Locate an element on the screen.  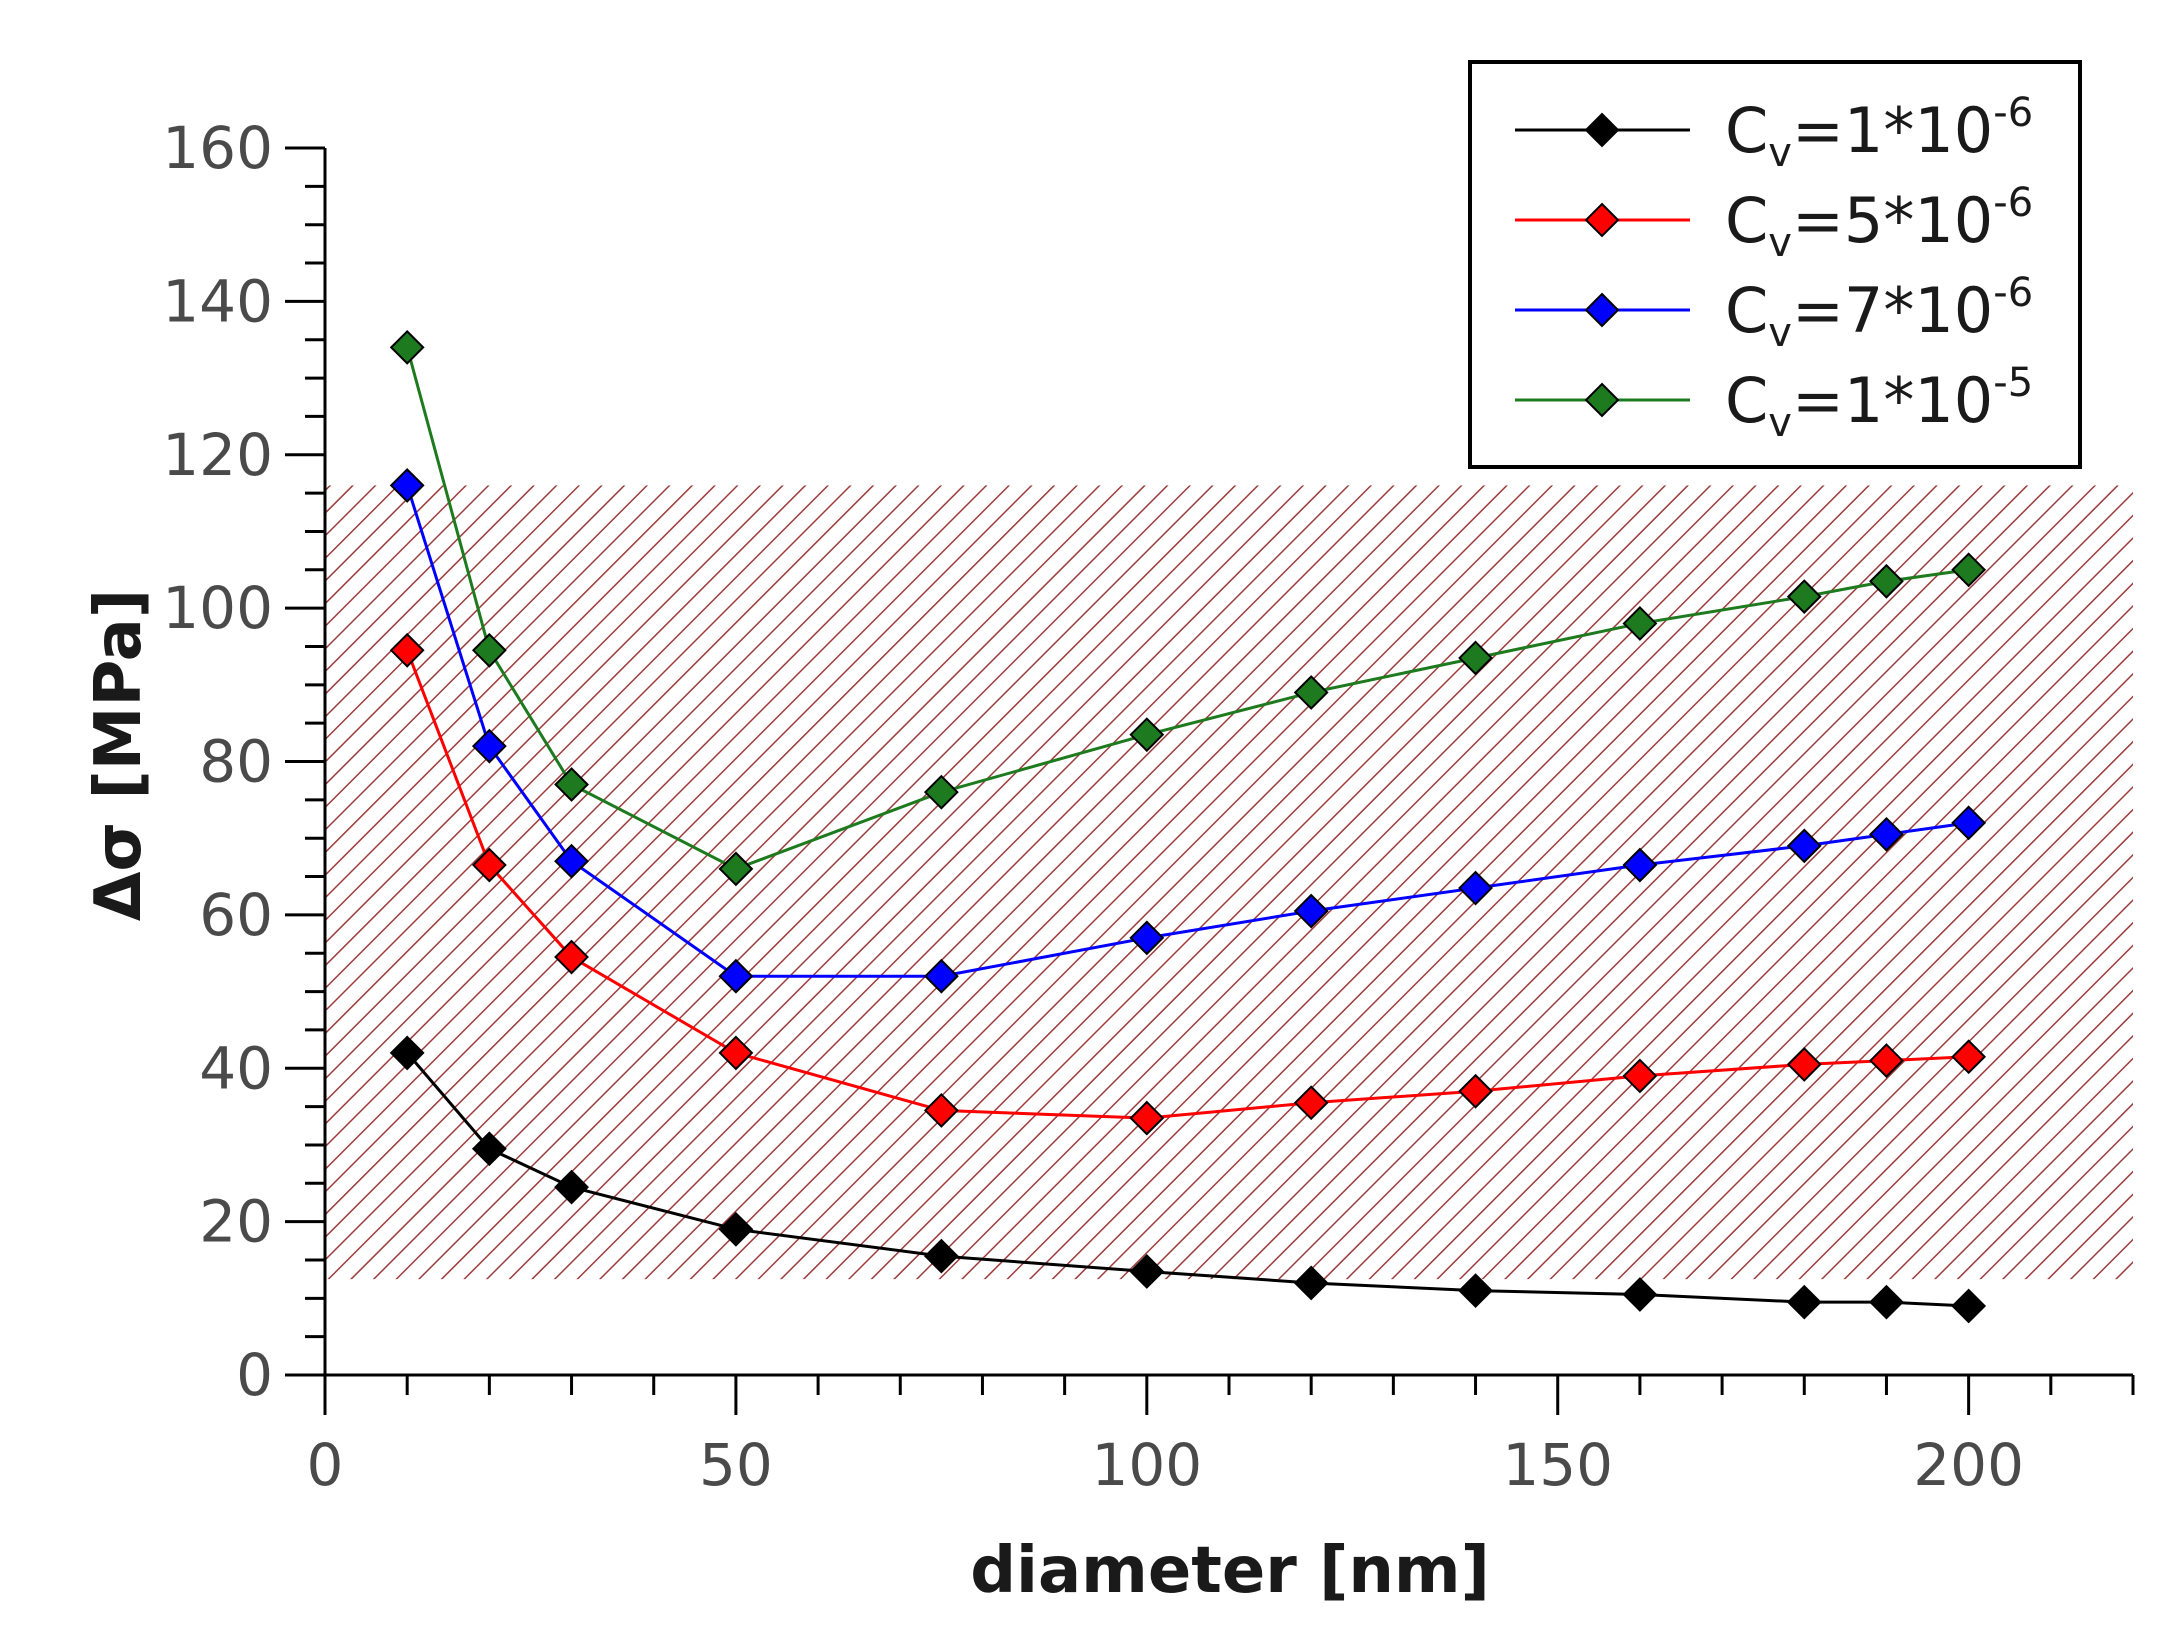
legend-entry: Cv=7*10-6 is located at coordinates (1774, 313).